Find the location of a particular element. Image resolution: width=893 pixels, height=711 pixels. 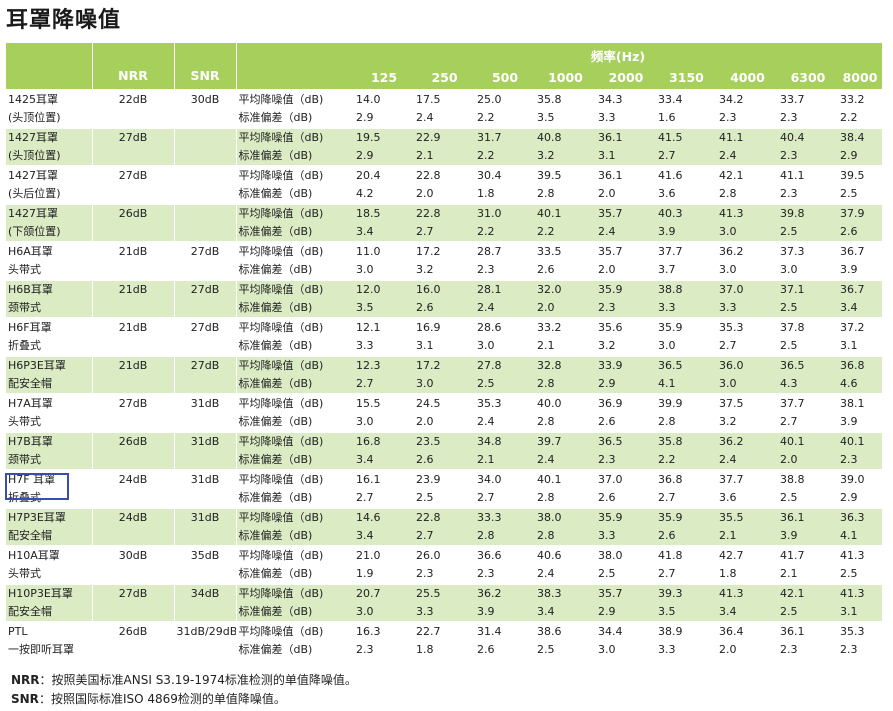

cell-value: 3.4 is located at coordinates (384, 460).